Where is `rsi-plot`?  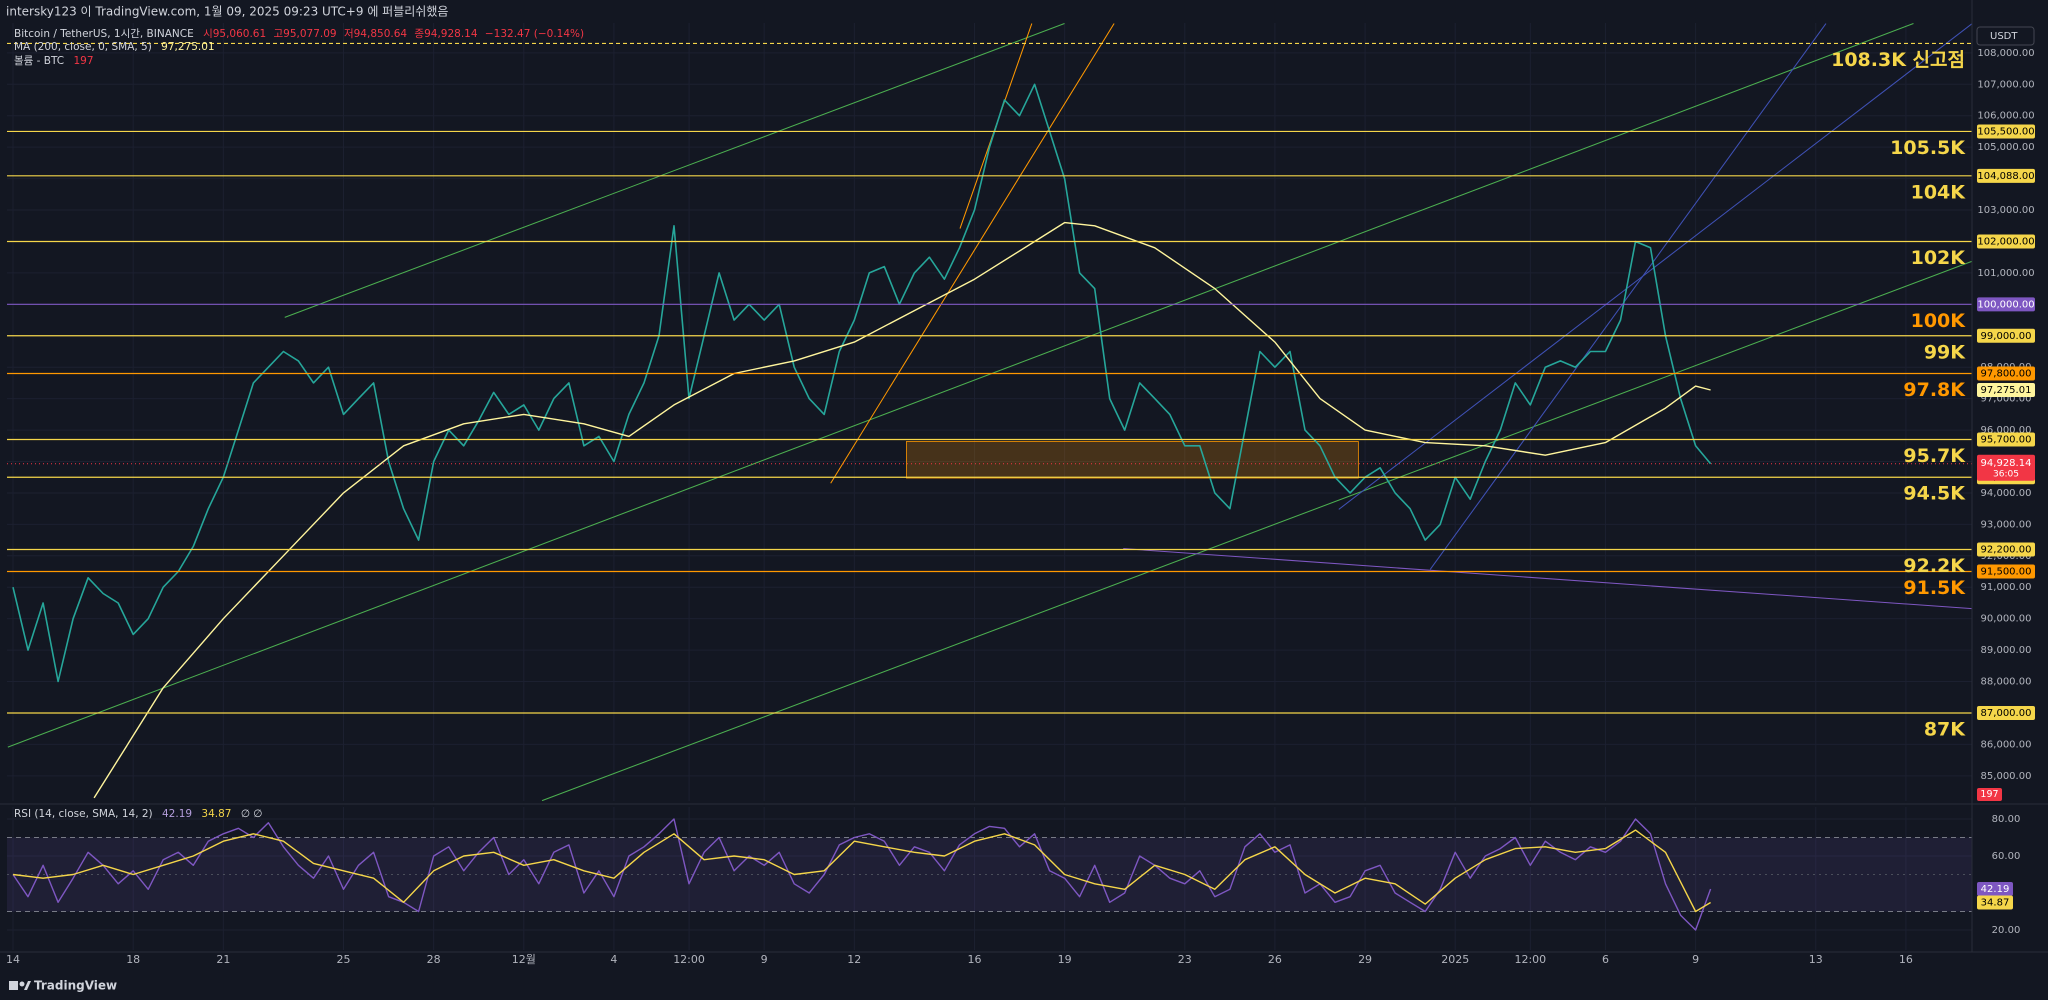
rsi-plot is located at coordinates (989, 874).